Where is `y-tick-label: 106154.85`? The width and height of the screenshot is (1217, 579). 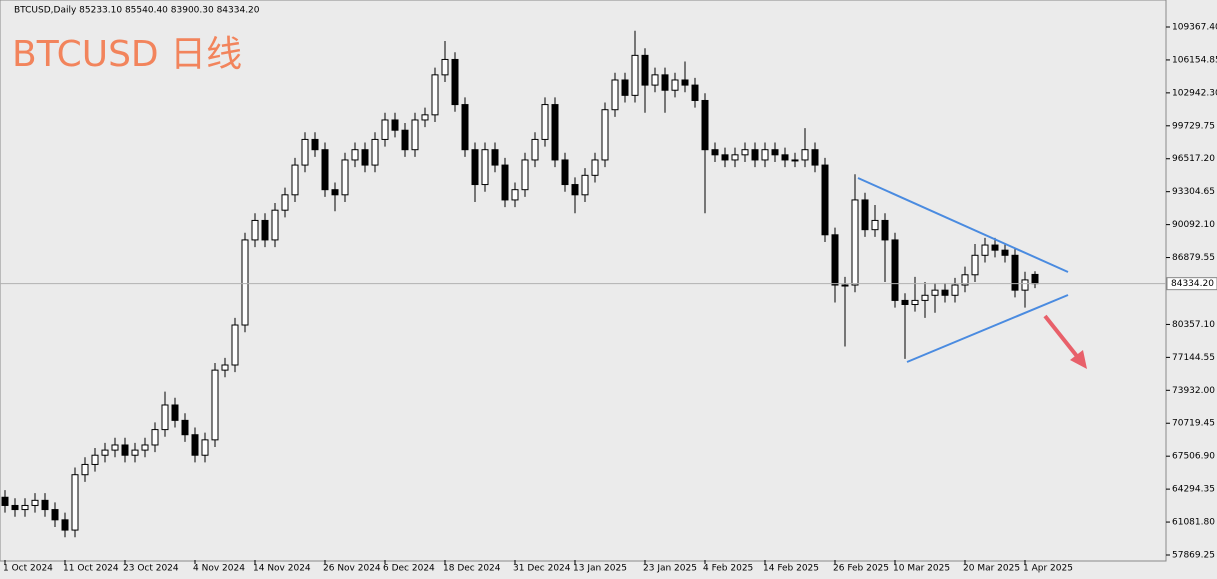
y-tick-label: 106154.85 is located at coordinates (1194, 60).